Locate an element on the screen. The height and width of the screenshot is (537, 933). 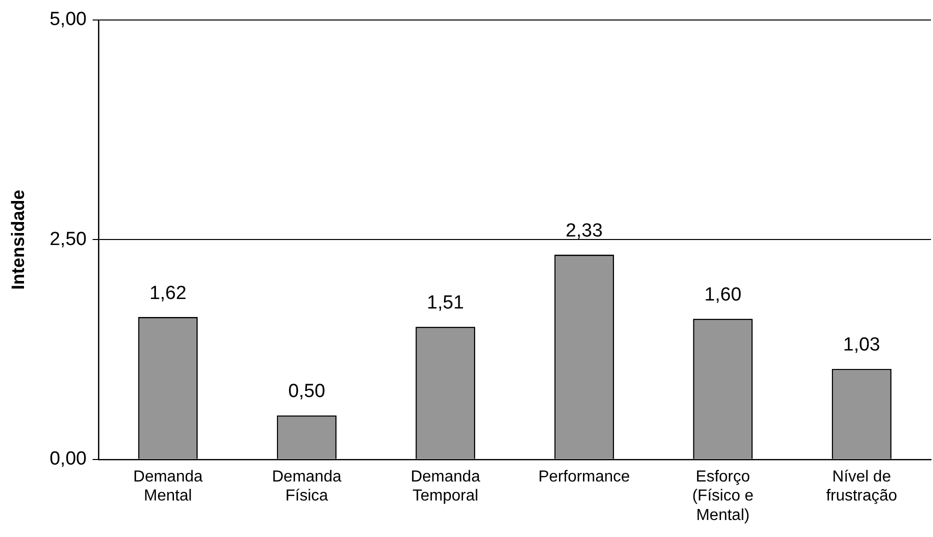
x-tick-label: Demanda Mental is located at coordinates (168, 486).